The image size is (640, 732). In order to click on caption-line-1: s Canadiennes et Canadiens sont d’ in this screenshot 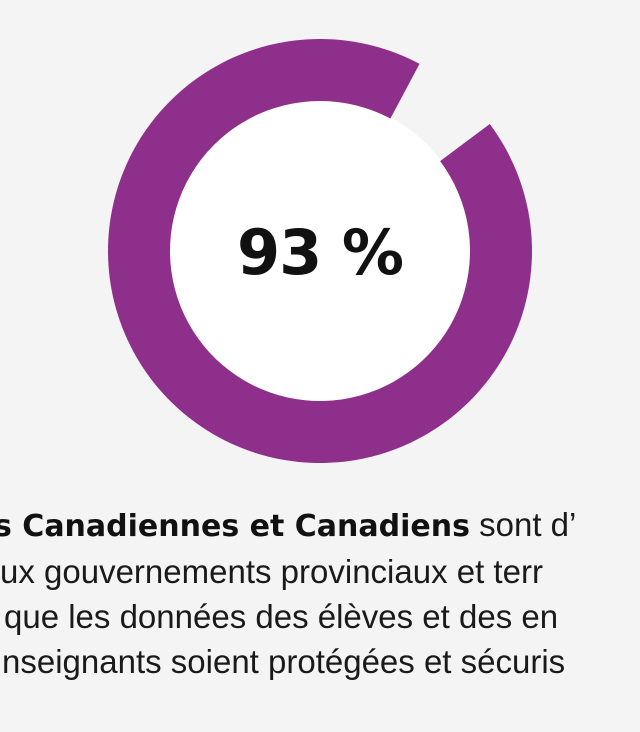, I will do `click(320, 525)`.